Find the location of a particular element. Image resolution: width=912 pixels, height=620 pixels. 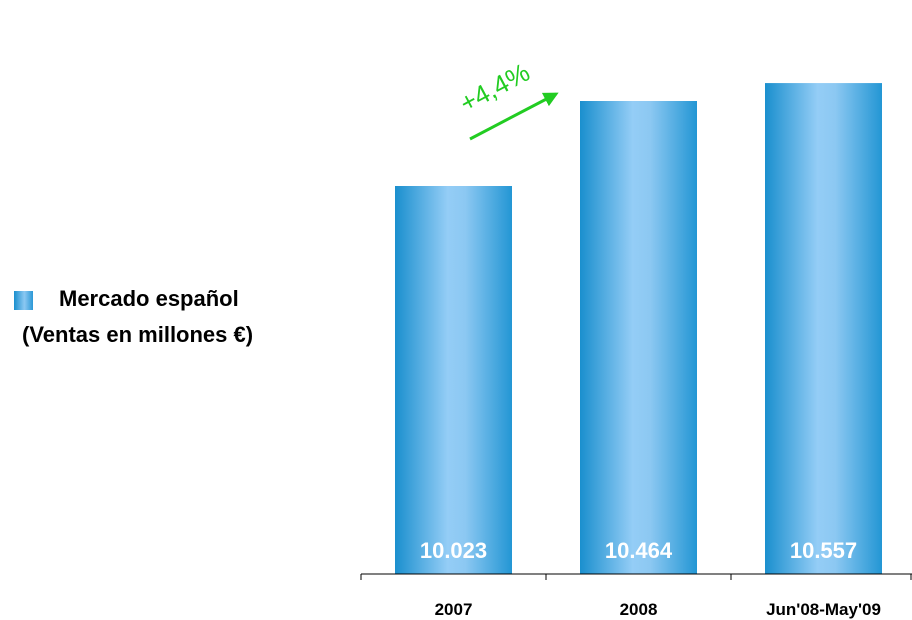

legend-sublabel: (Ventas en millones €) is located at coordinates (138, 334).